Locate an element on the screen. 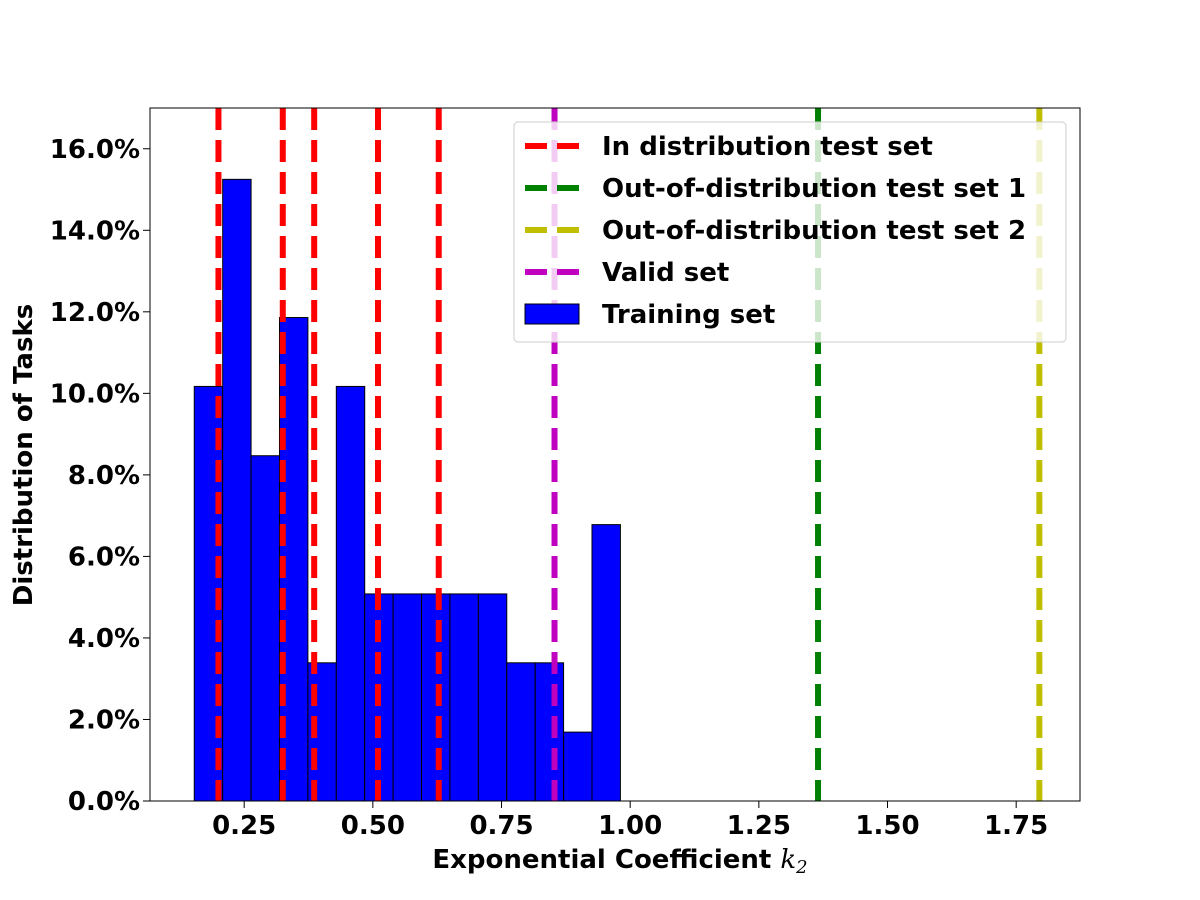 This screenshot has width=1200, height=900. legend-label: Valid set is located at coordinates (665, 273).